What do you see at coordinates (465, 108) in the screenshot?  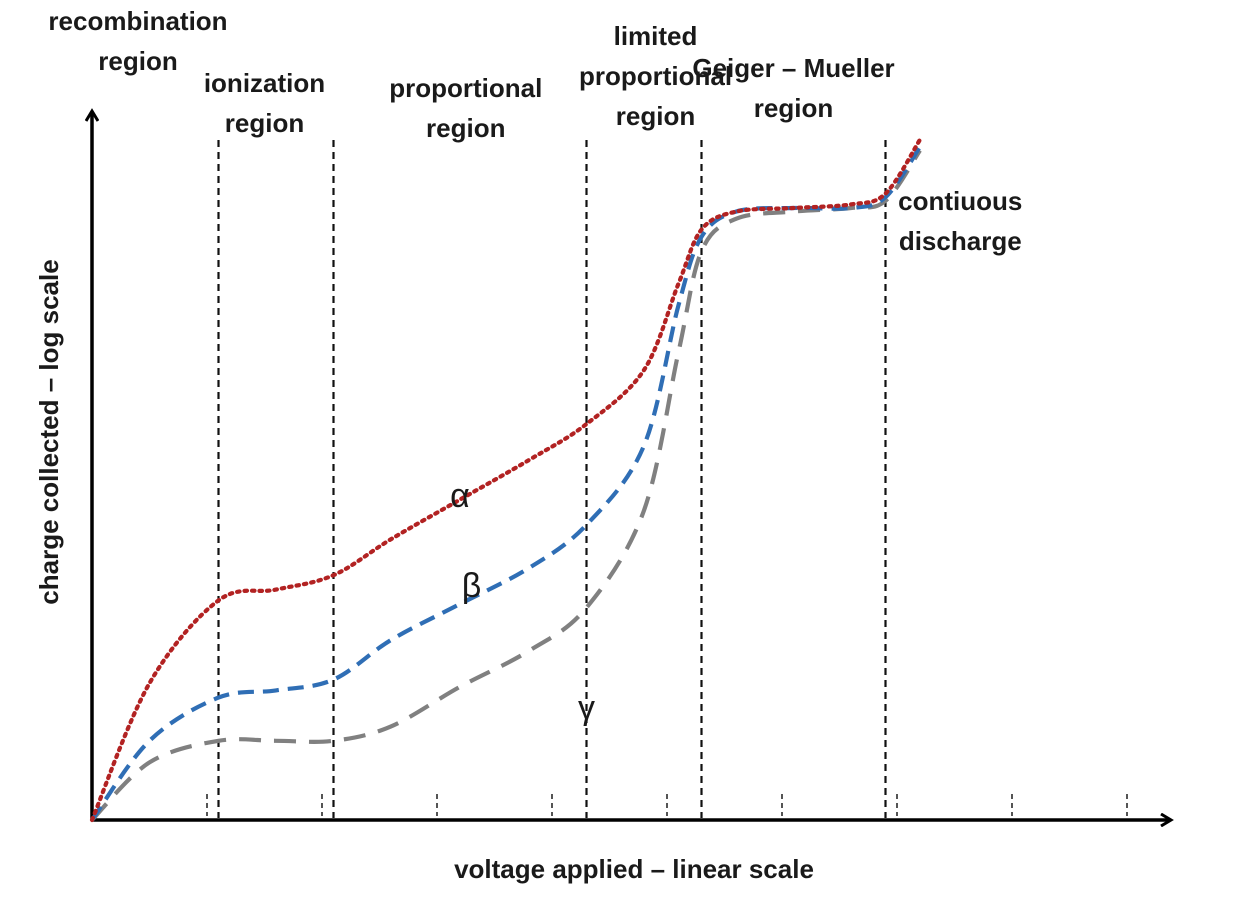 I see `region-label: proportional region` at bounding box center [465, 108].